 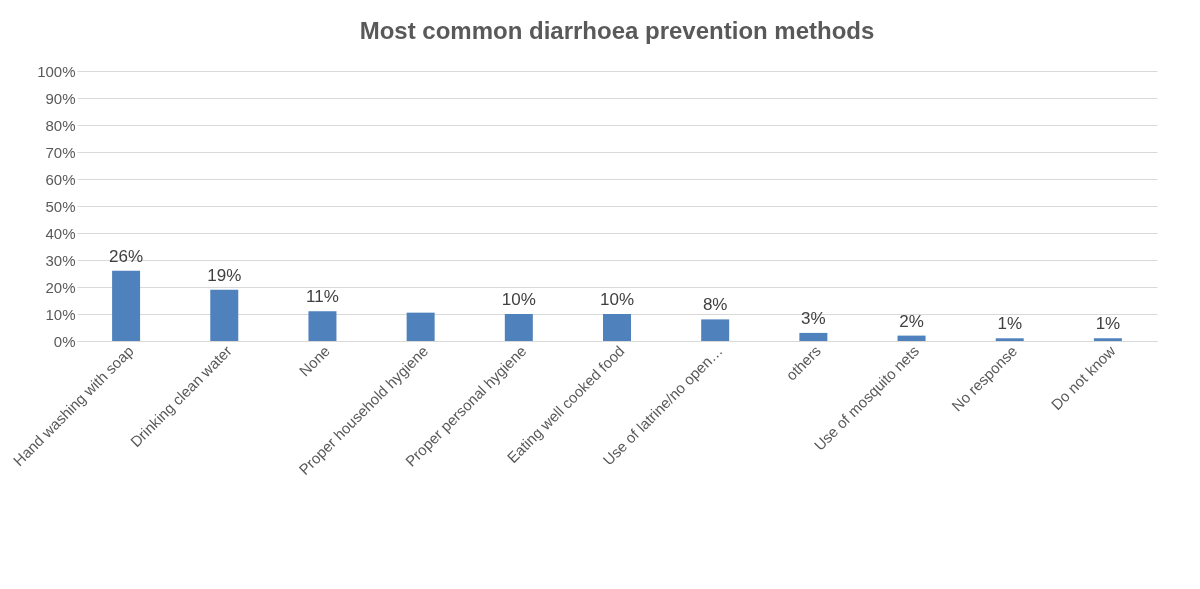 I want to click on y-tick-label: 10%, so click(x=60, y=314).